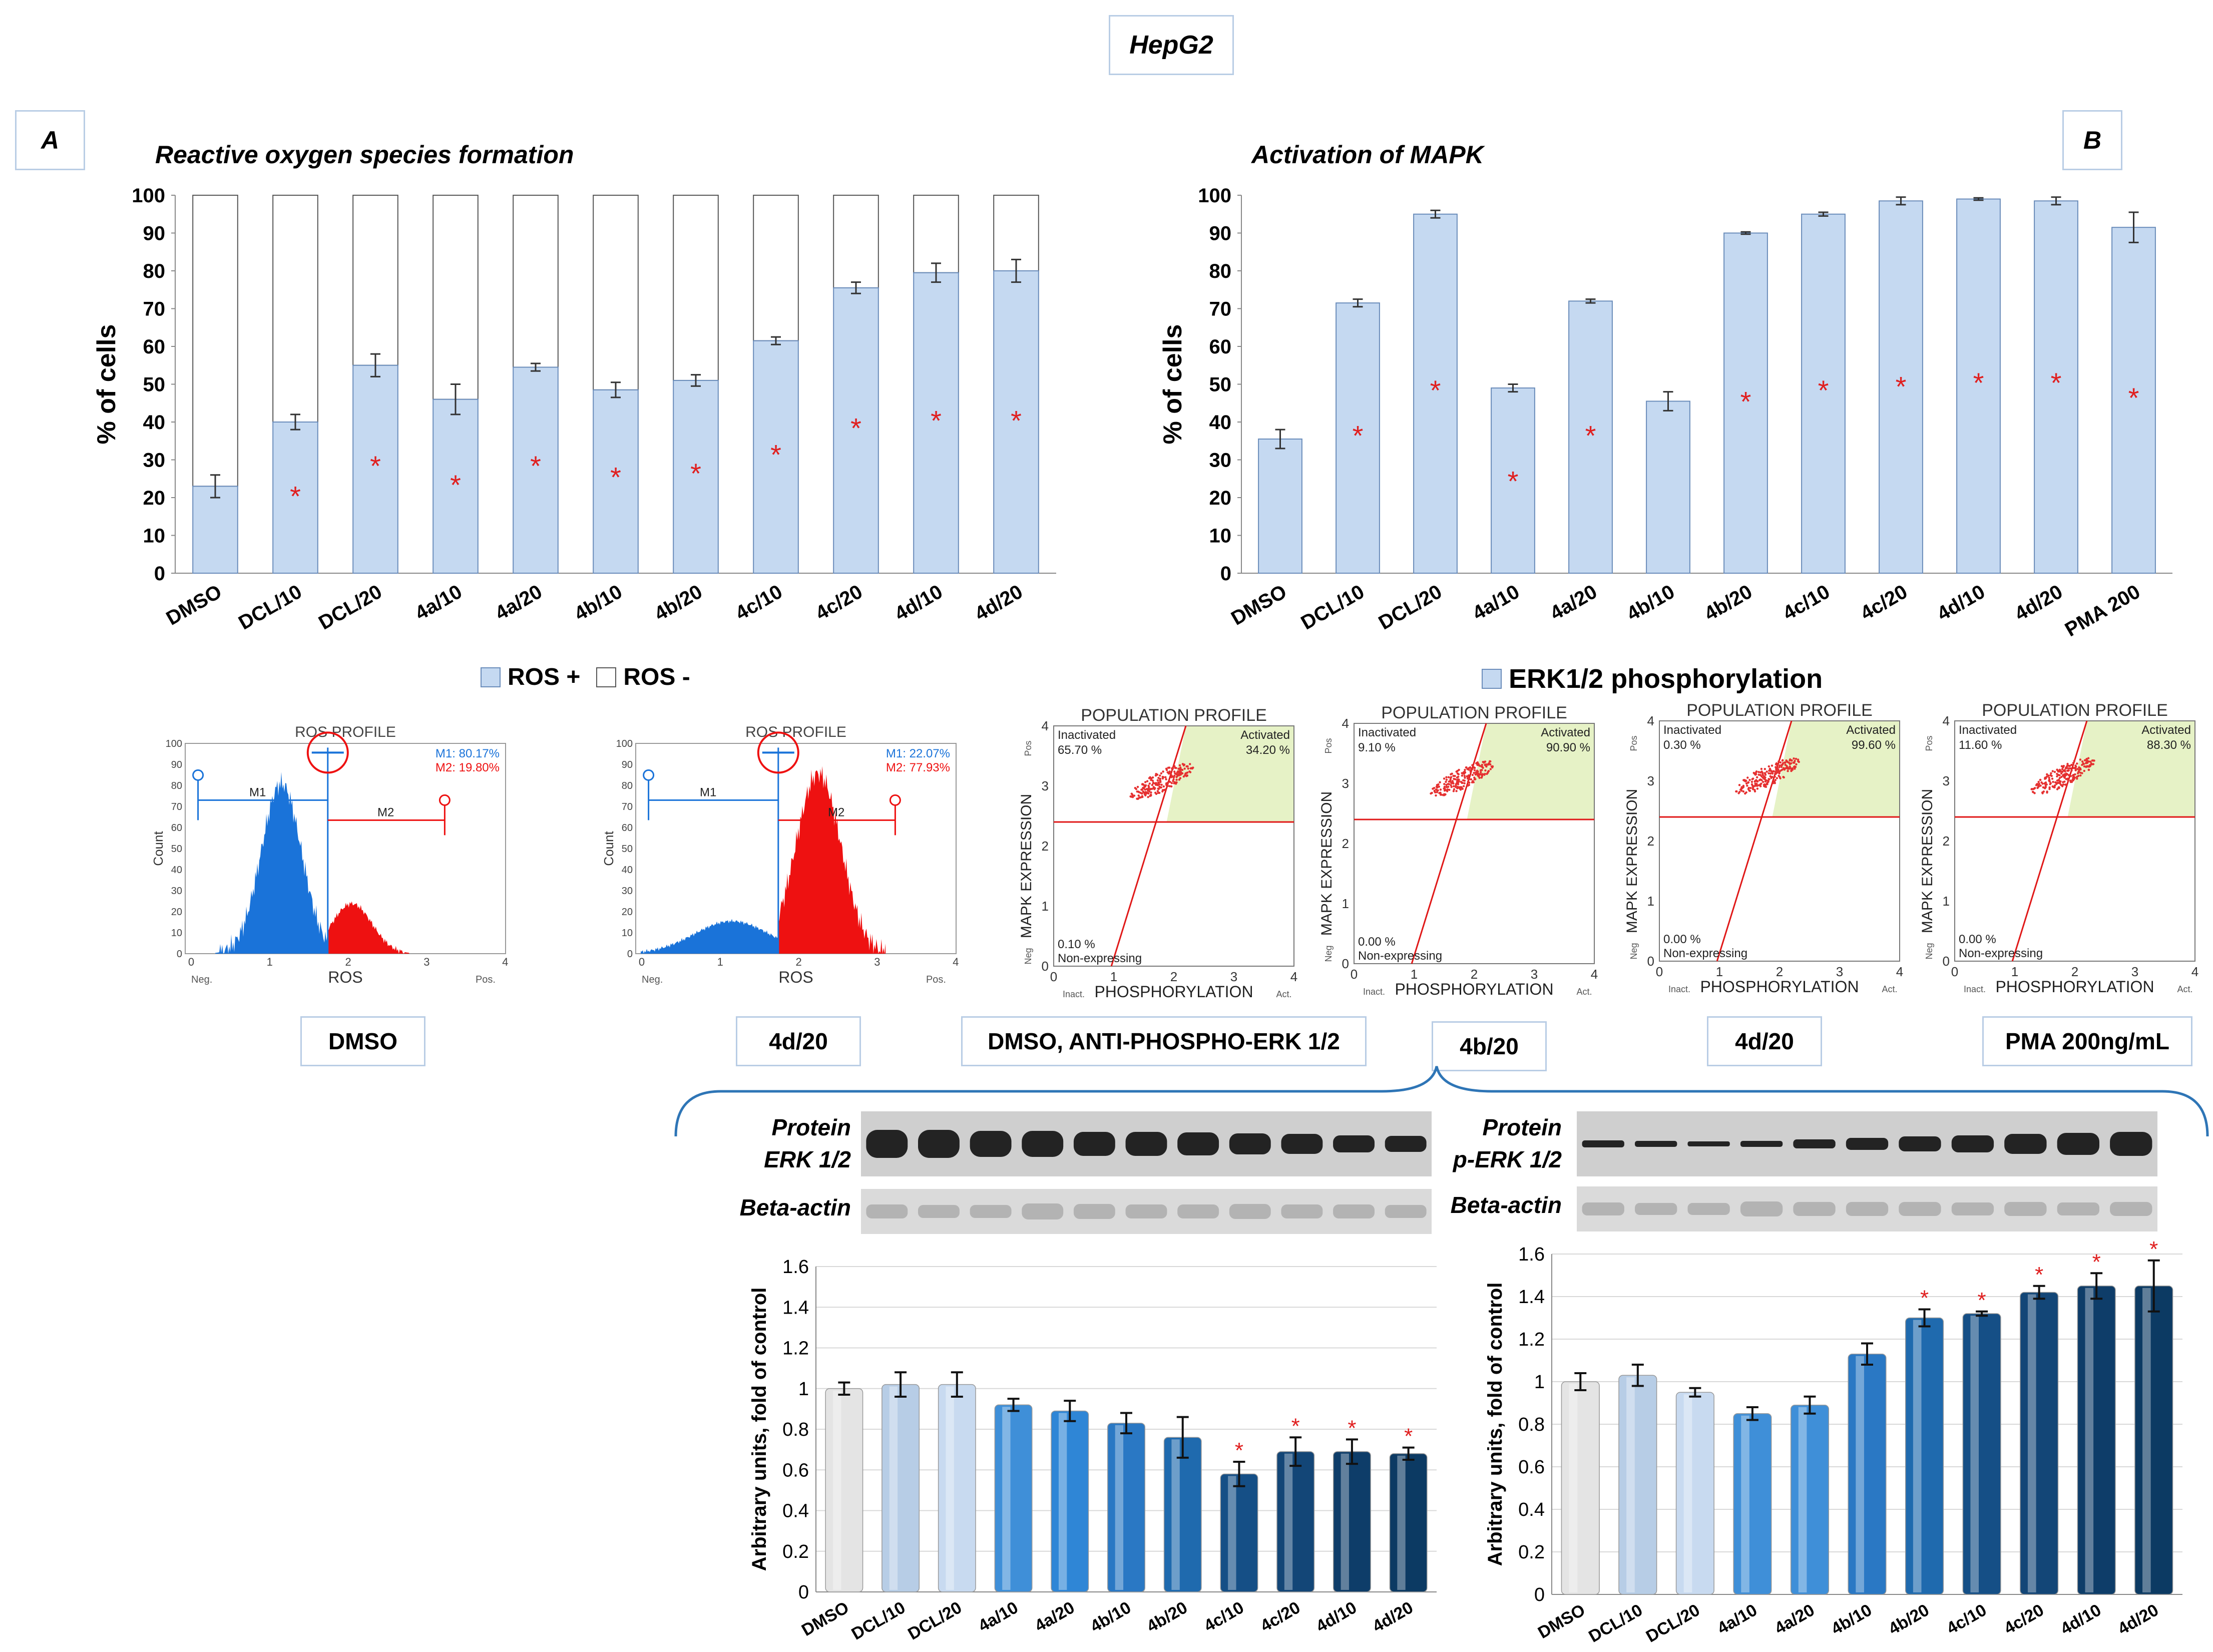  I want to click on pop-y-tick: 3, so click(1947, 780).